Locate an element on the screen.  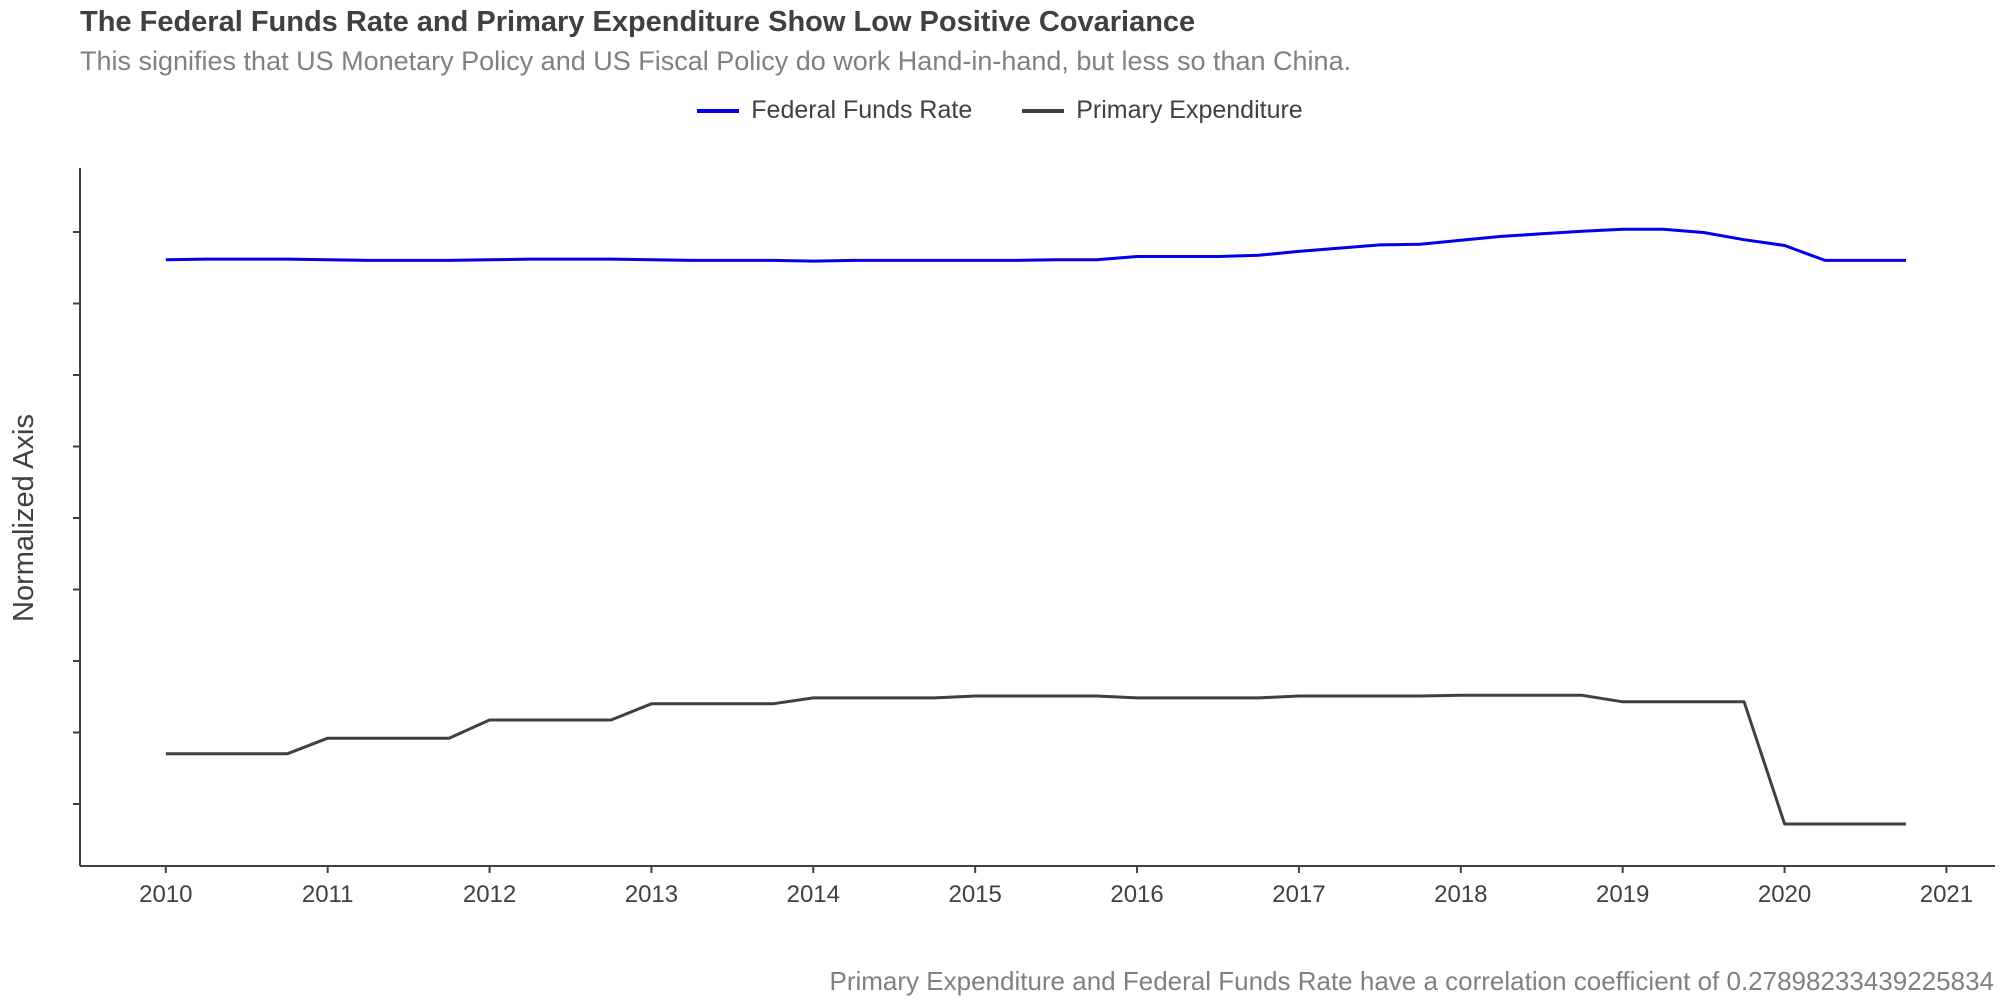
x-tick-label: 2017 is located at coordinates (1298, 894).